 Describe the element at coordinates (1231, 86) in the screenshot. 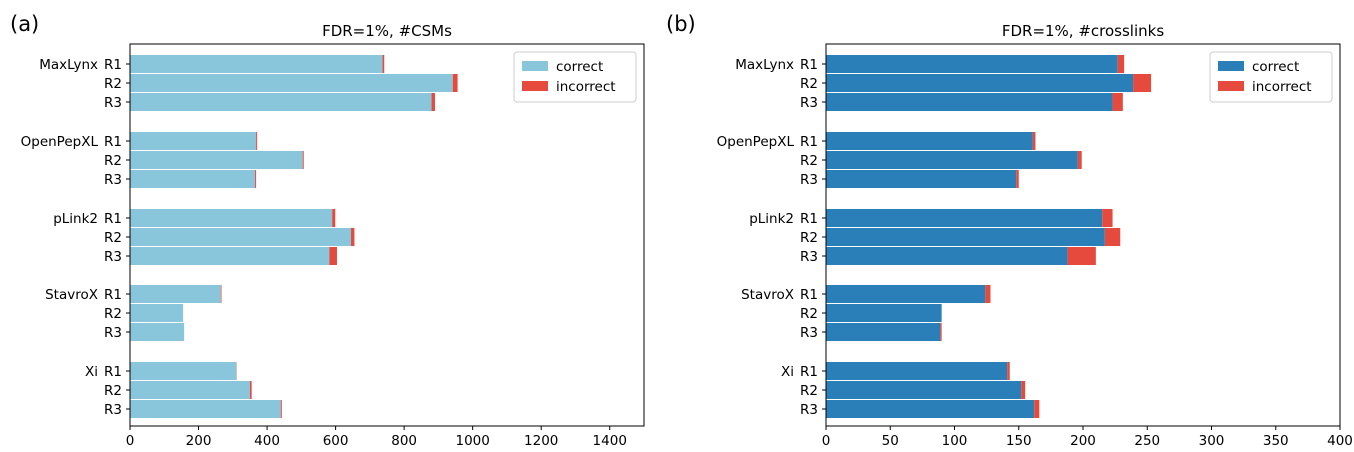

I see `panel-b-legend-swatch-incorrect` at that location.